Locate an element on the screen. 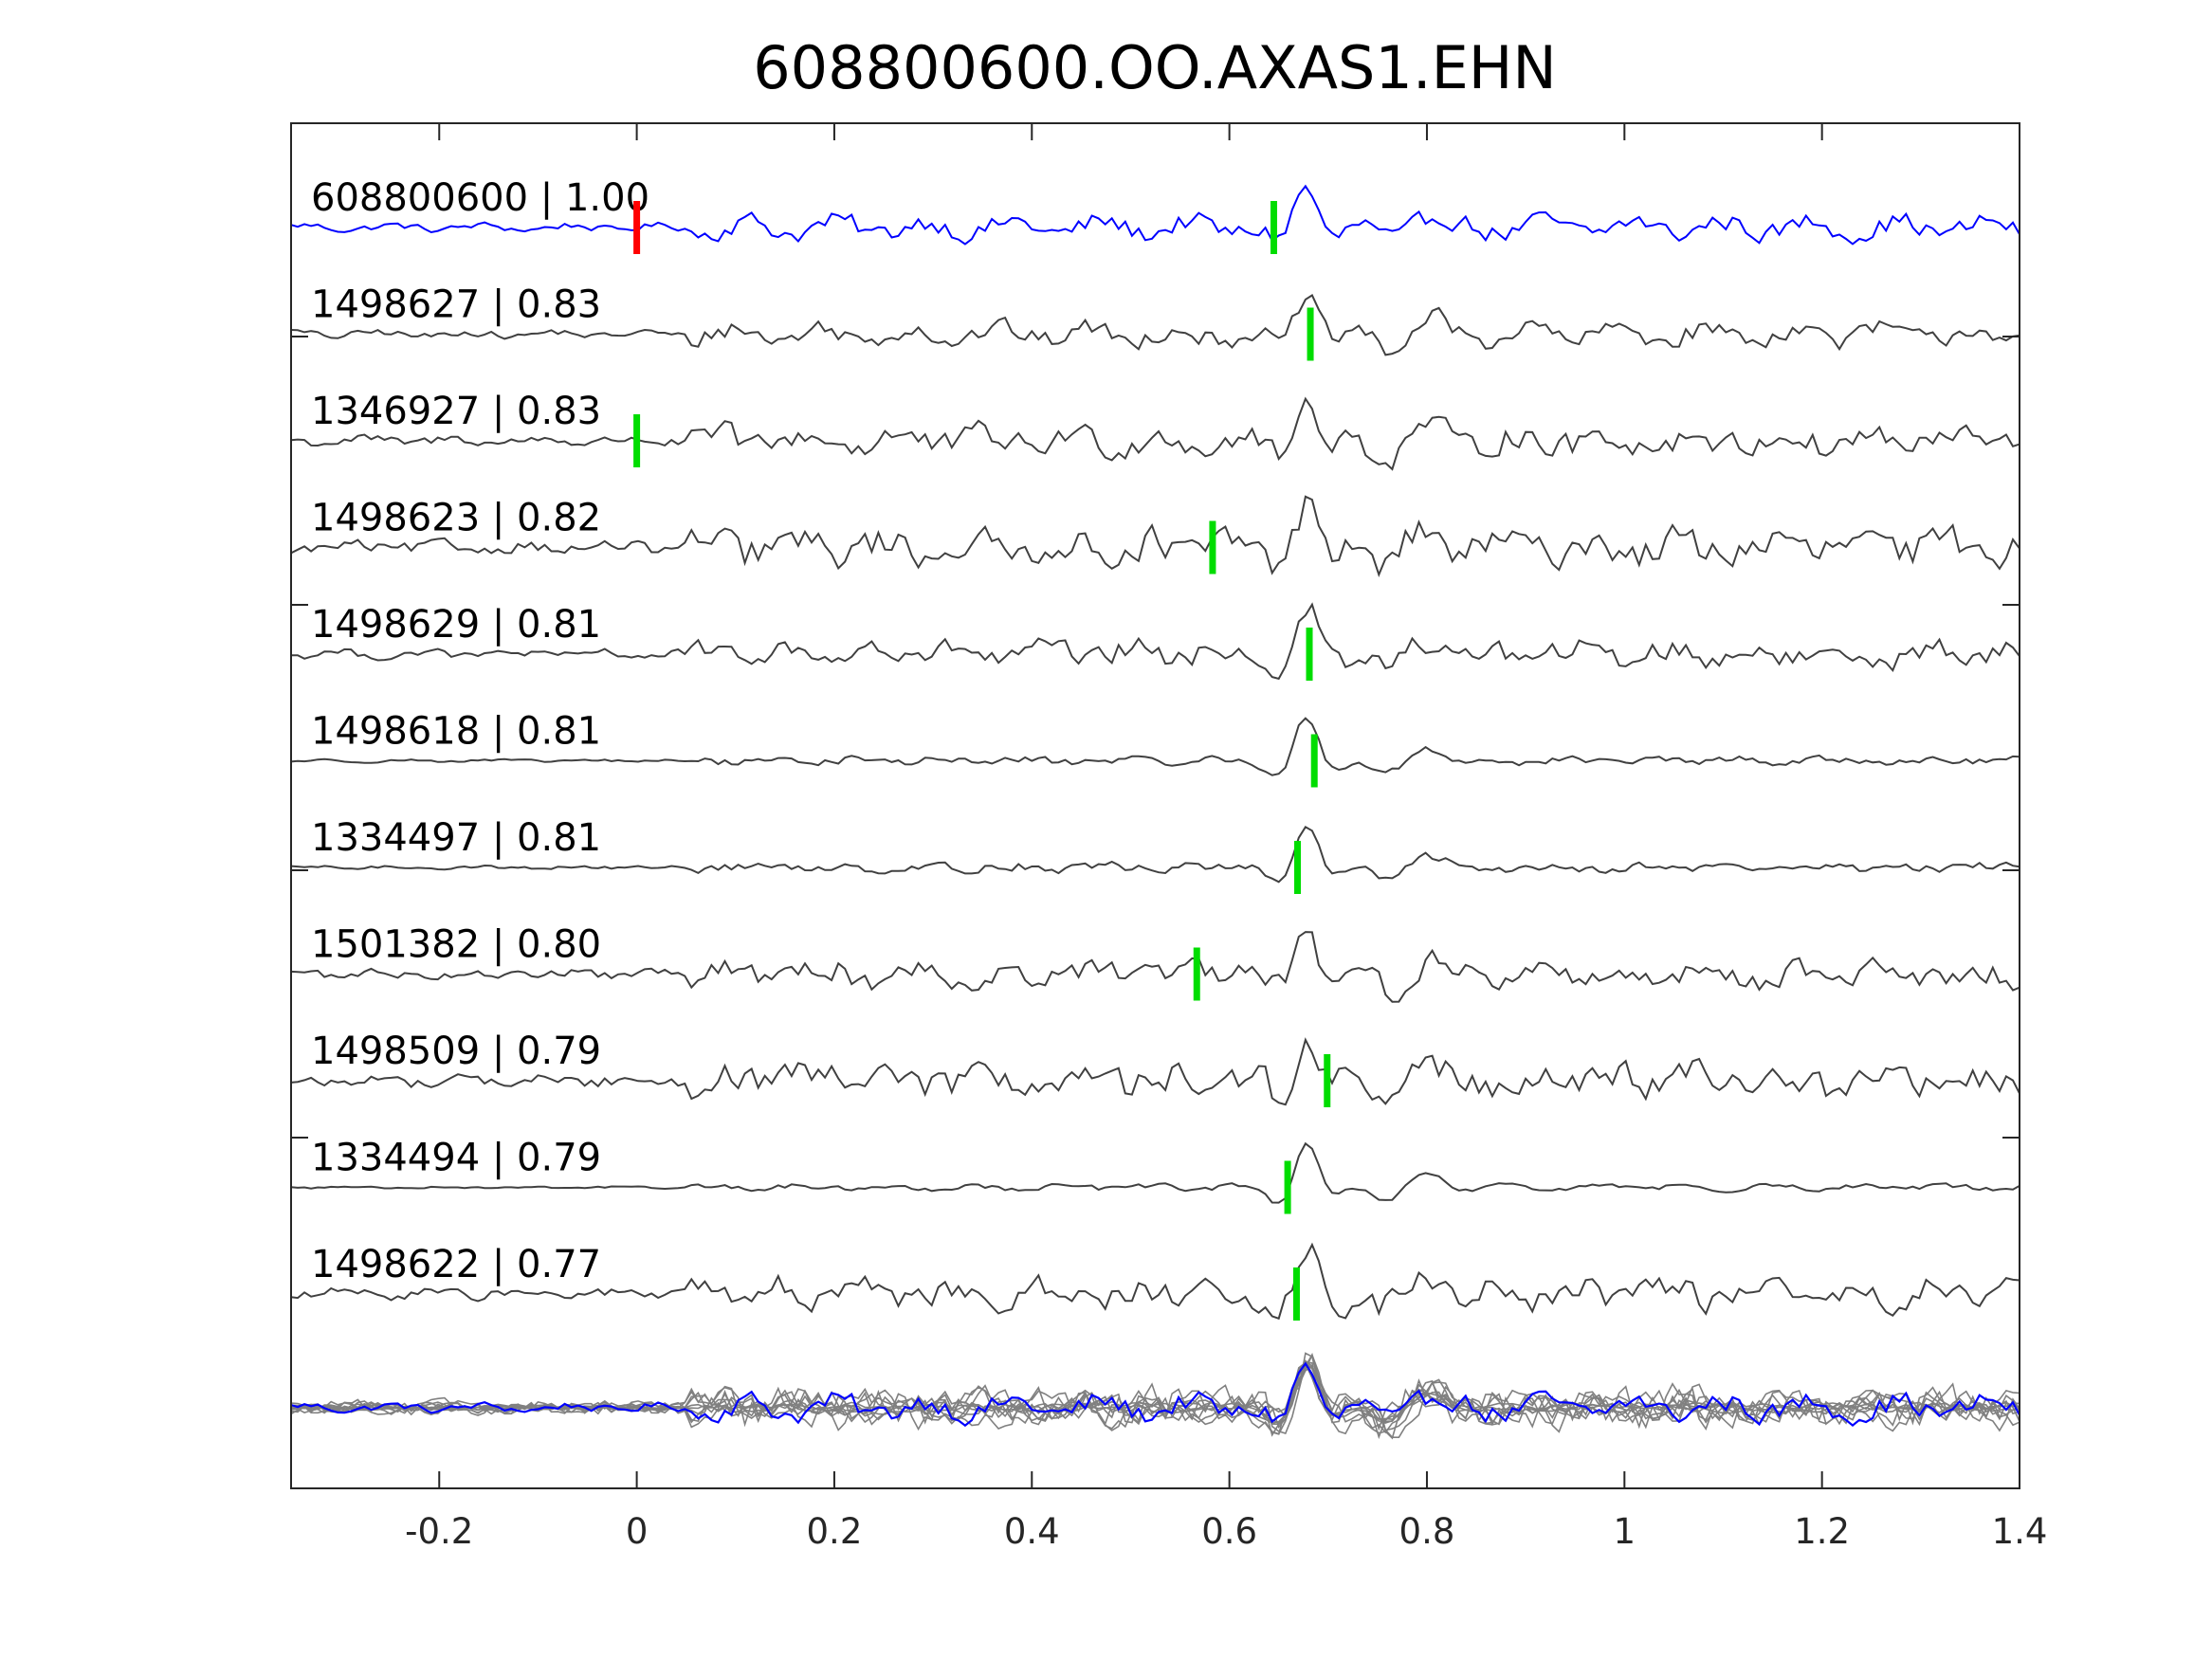 This screenshot has height=1659, width=2212. x-tick-label: 1.2 is located at coordinates (1822, 1531).